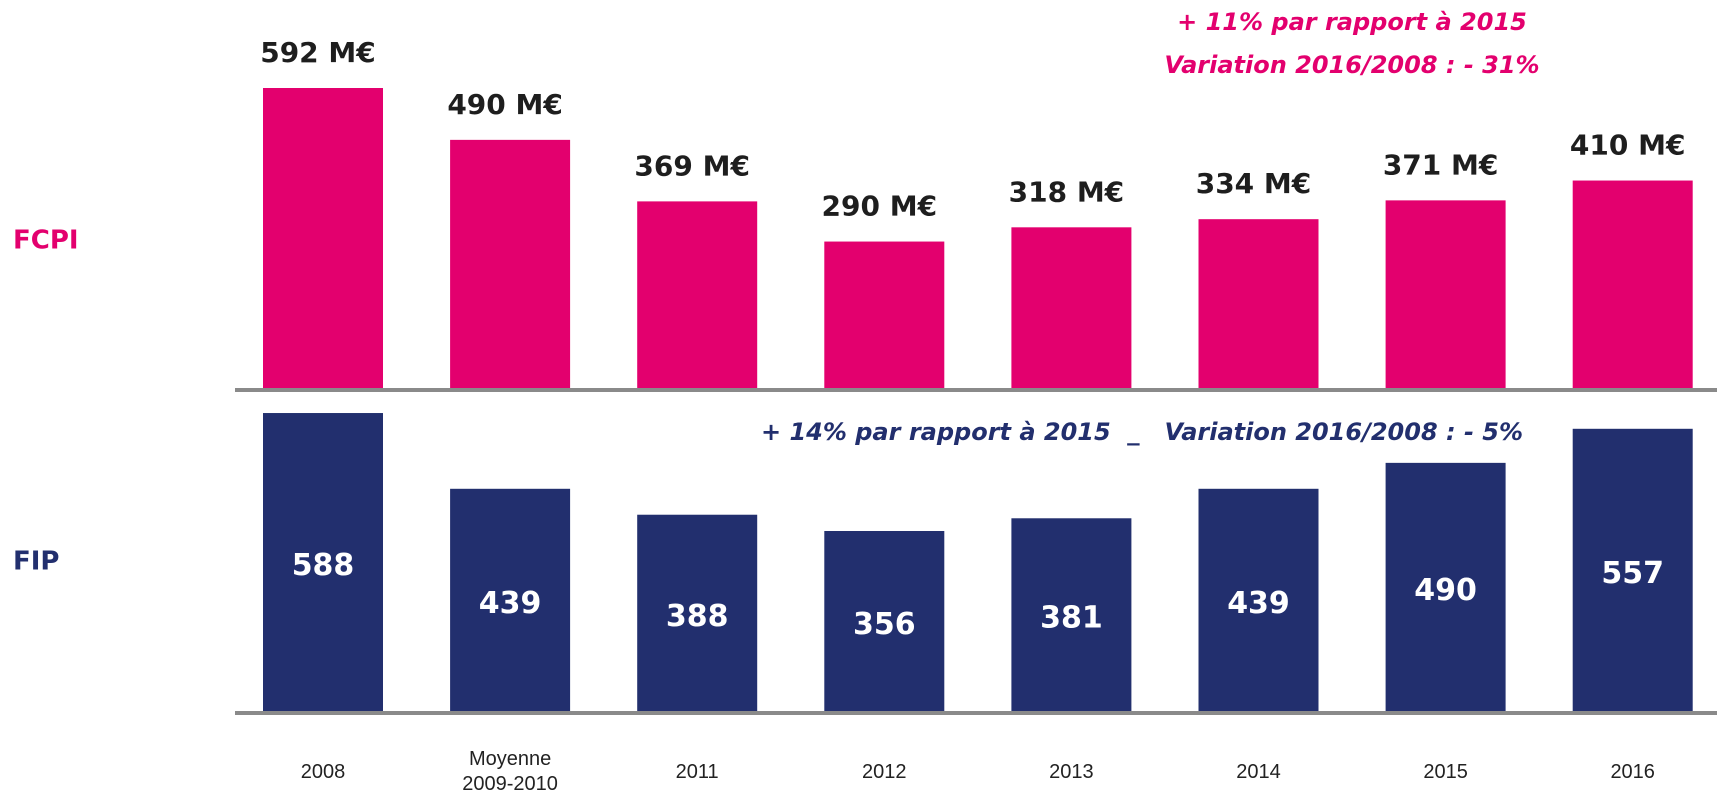  Describe the element at coordinates (1445, 771) in the screenshot. I see `x-tick-label: 2015` at that location.